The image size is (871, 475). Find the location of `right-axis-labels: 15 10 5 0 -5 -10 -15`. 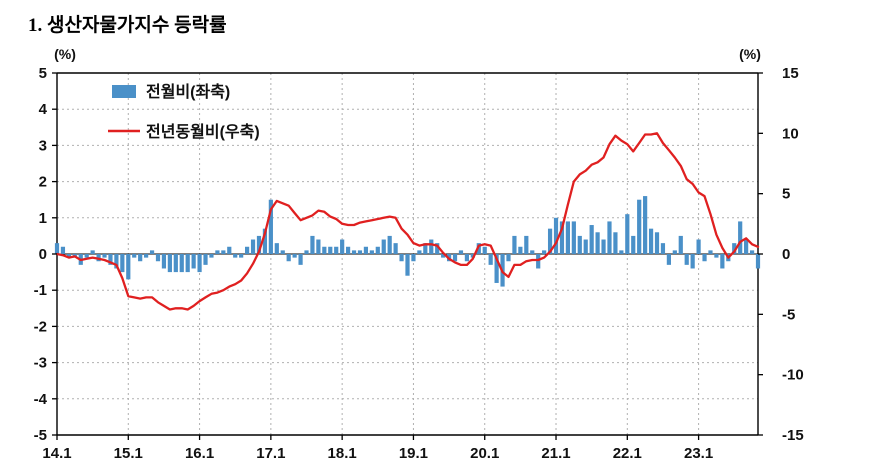

right-axis-labels: 15 10 5 0 -5 -10 -15 is located at coordinates (781, 254).